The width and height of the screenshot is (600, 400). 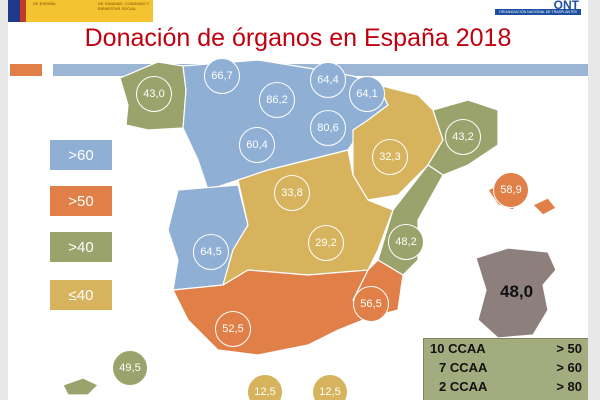 What do you see at coordinates (81, 295) in the screenshot?
I see `legend-le40: ≤40` at bounding box center [81, 295].